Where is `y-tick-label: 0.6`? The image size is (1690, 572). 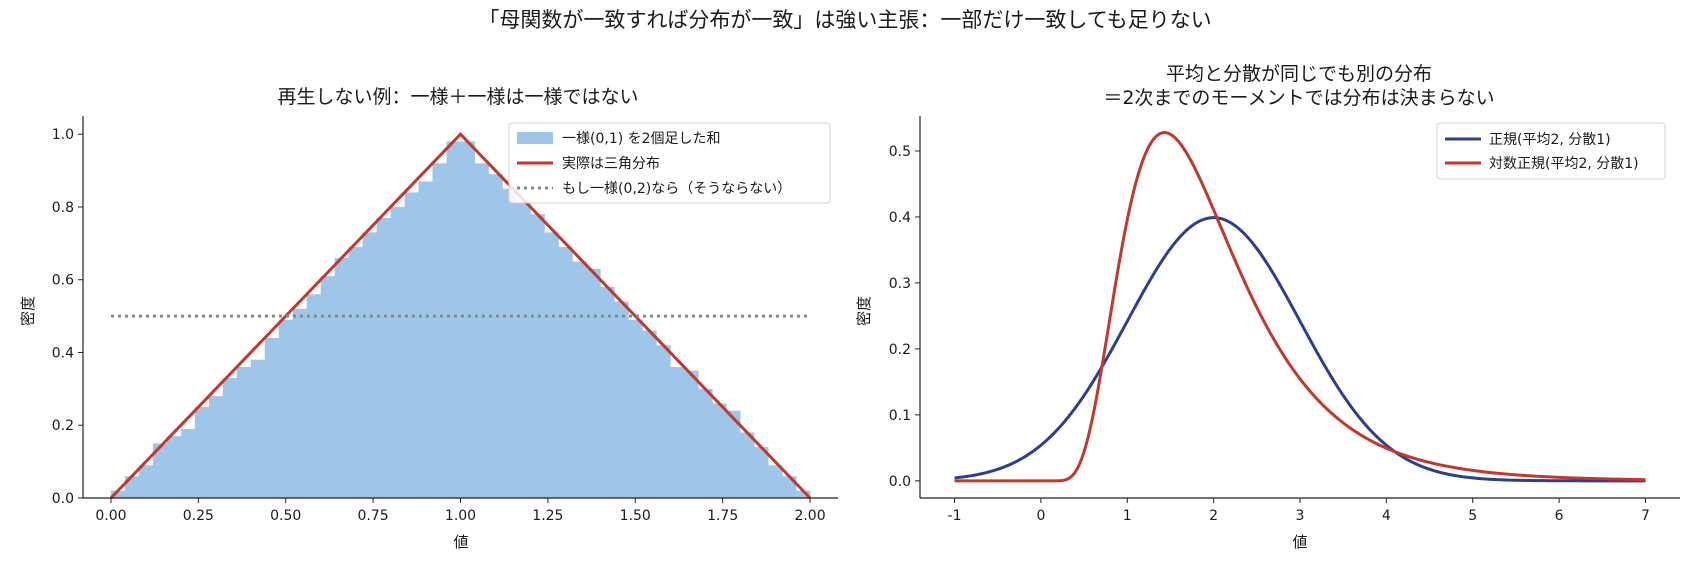 y-tick-label: 0.6 is located at coordinates (63, 281).